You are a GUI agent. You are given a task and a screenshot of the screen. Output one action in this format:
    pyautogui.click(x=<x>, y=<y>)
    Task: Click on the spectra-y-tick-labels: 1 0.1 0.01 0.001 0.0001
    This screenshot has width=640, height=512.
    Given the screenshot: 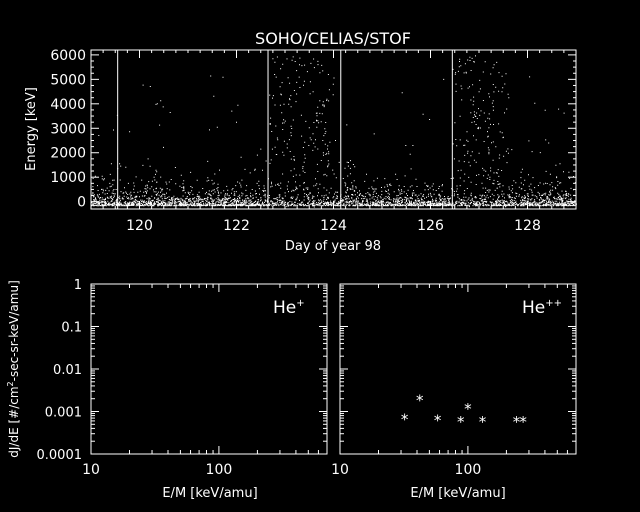 What is the action you would take?
    pyautogui.click(x=60, y=370)
    